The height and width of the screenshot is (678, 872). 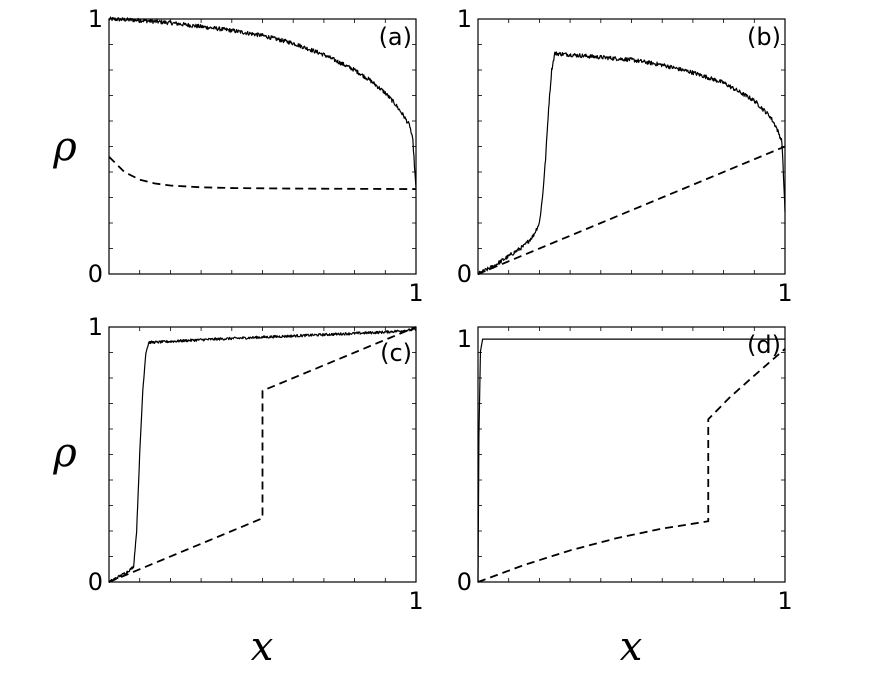 What do you see at coordinates (764, 345) in the screenshot?
I see `panel-label: (d)` at bounding box center [764, 345].